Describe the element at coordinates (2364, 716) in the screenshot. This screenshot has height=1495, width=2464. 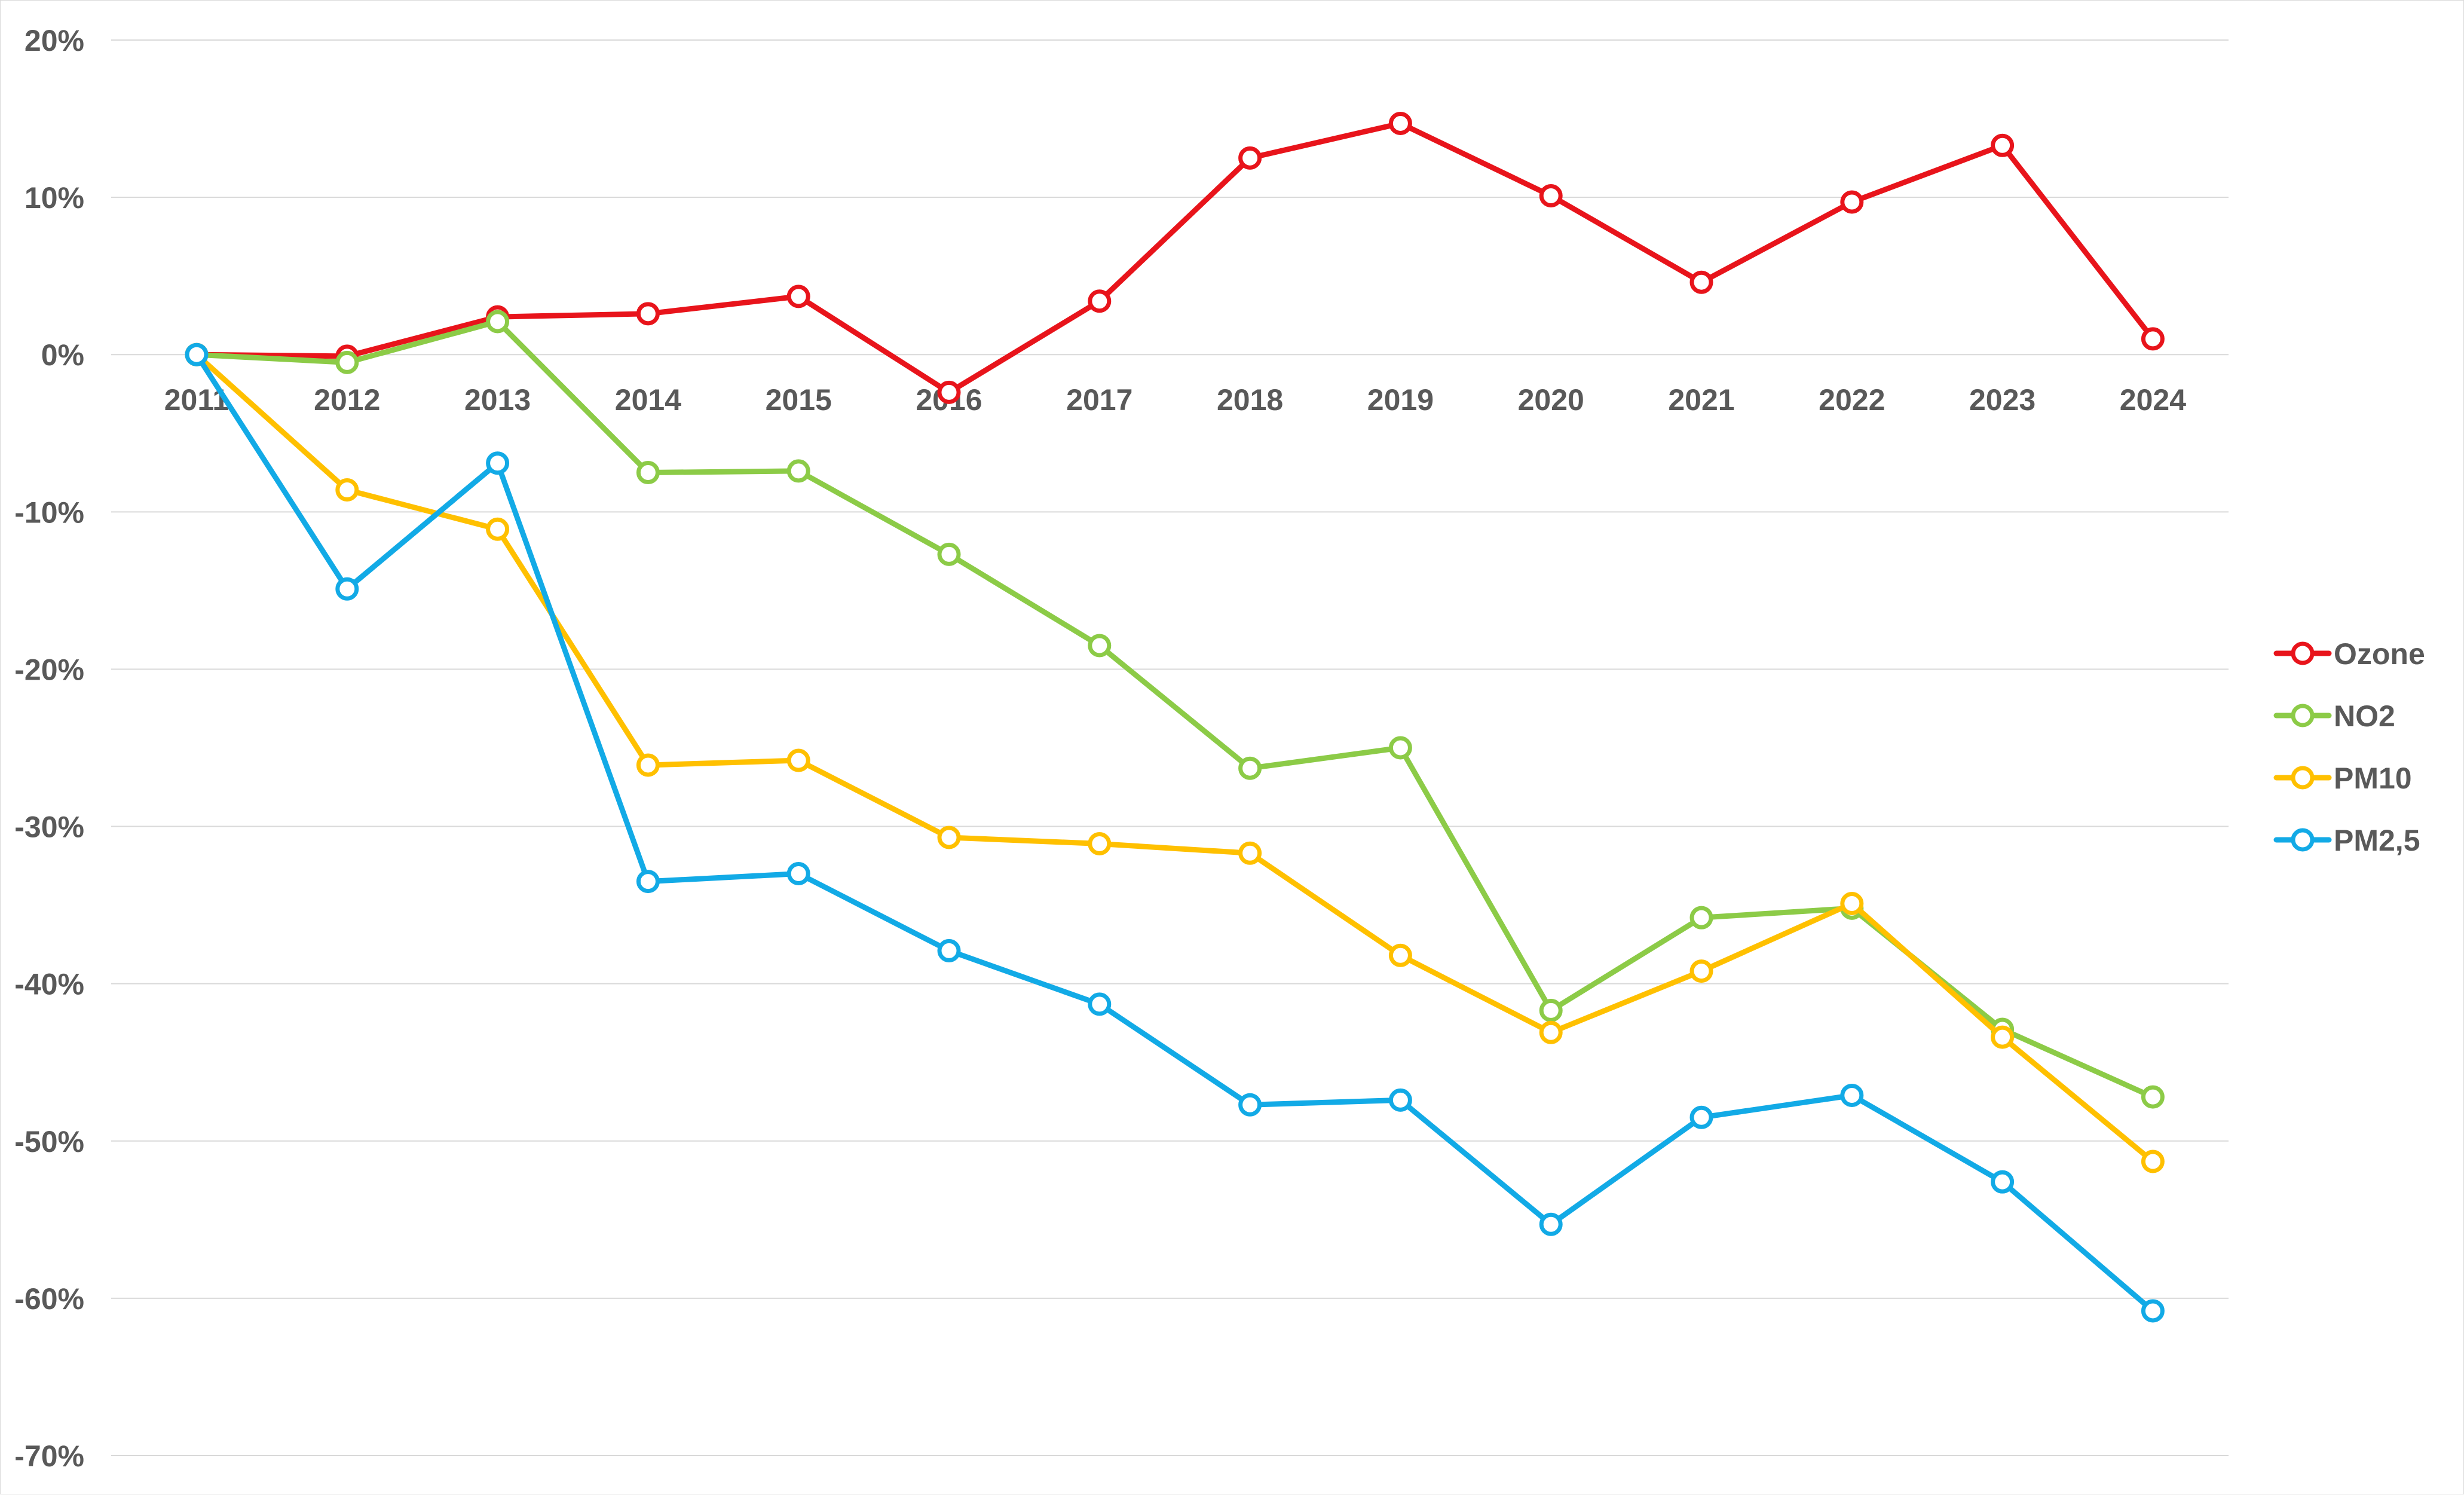
I see `legend-label: NO2` at that location.